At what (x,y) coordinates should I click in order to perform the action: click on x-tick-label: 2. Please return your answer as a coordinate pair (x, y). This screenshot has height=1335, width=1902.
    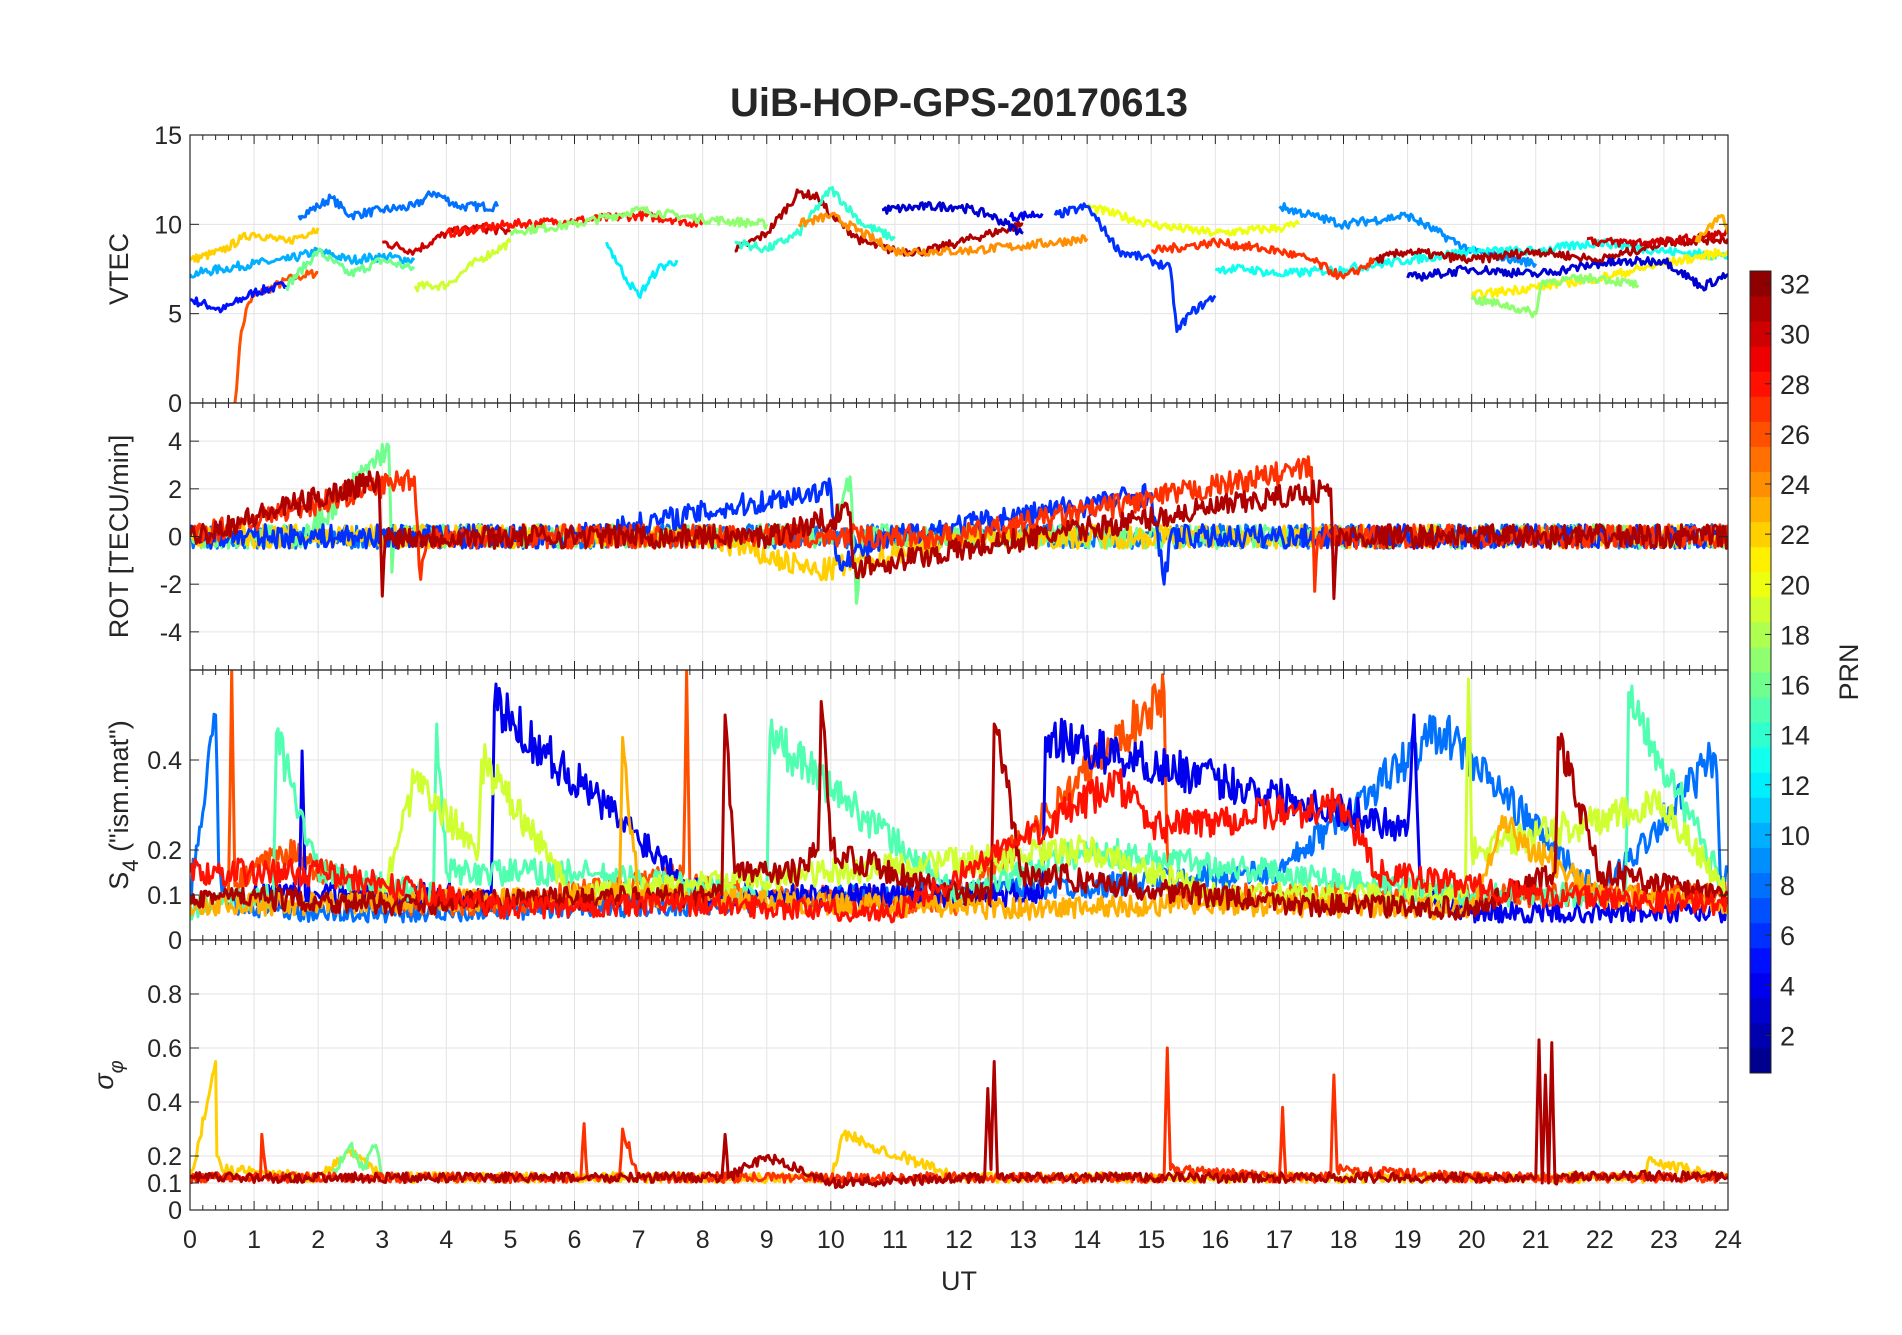
    Looking at the image, I should click on (318, 1240).